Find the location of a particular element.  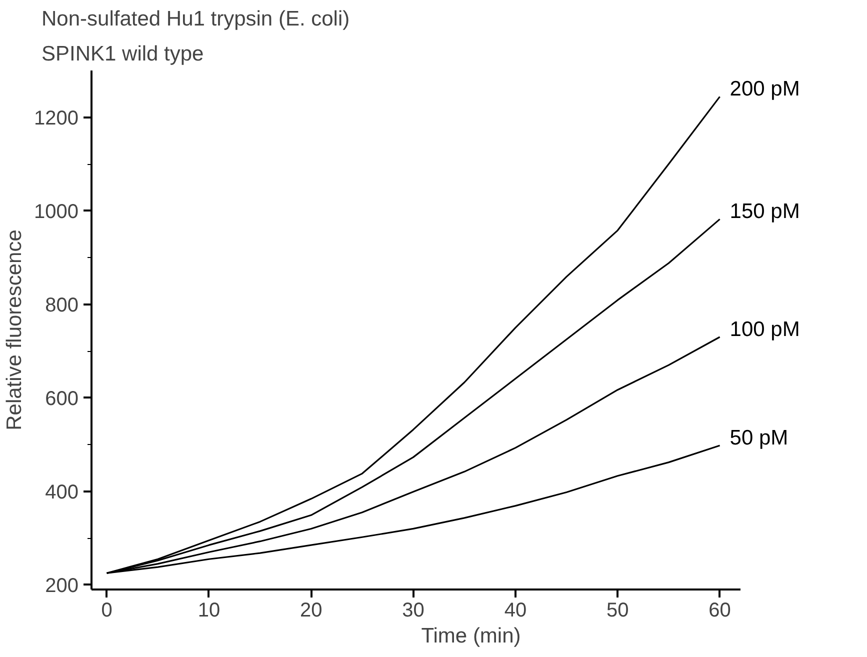

series-label: 150 pM is located at coordinates (765, 212).